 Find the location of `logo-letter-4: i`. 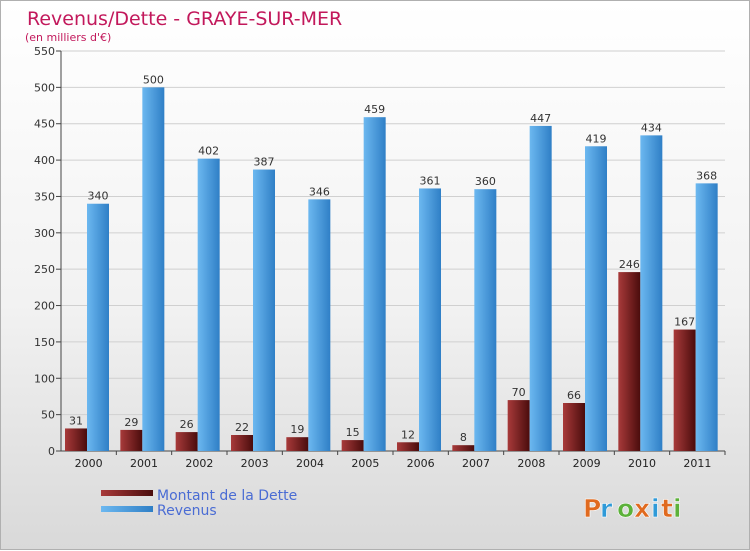

logo-letter-4: i is located at coordinates (655, 508).